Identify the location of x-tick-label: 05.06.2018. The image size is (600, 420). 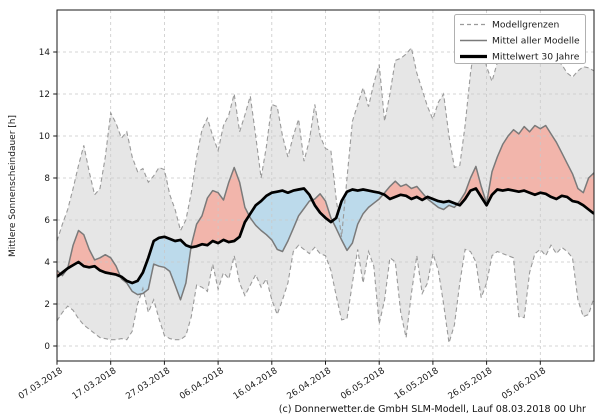
(524, 384).